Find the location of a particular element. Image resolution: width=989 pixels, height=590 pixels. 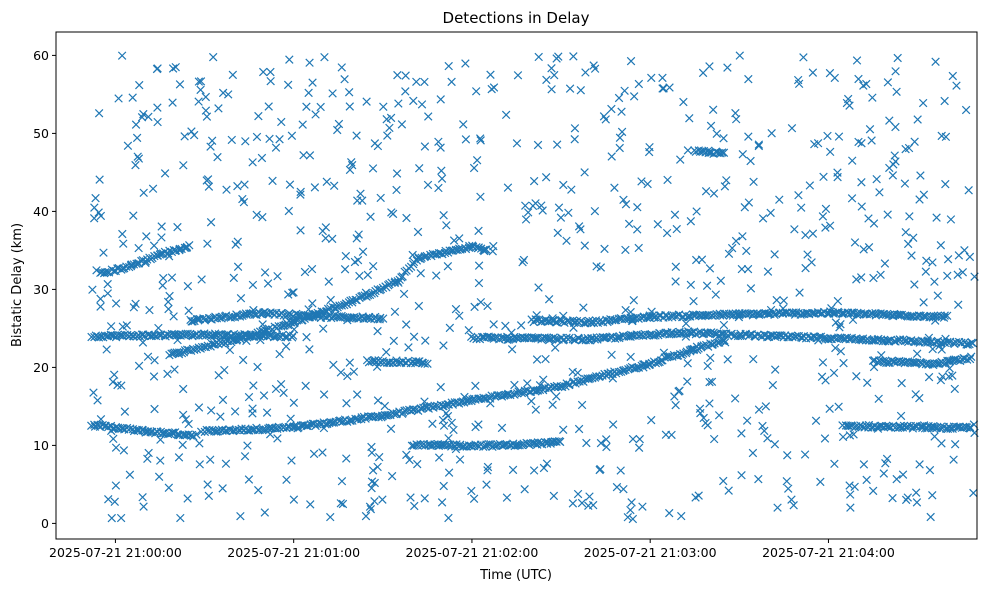

y-tick-label: 0 is located at coordinates (45, 523).